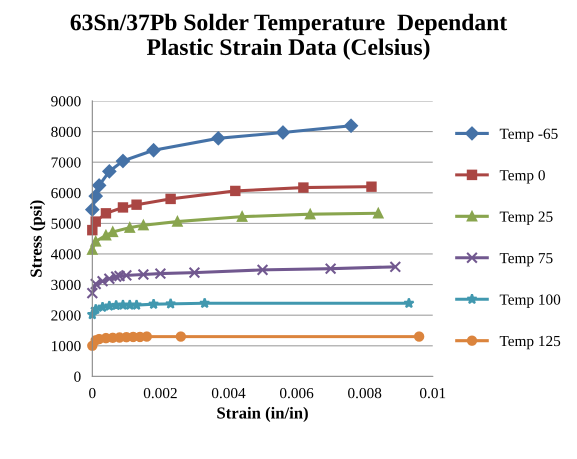 This screenshot has width=577, height=459. I want to click on y-tick-label: 2000, so click(66, 315).